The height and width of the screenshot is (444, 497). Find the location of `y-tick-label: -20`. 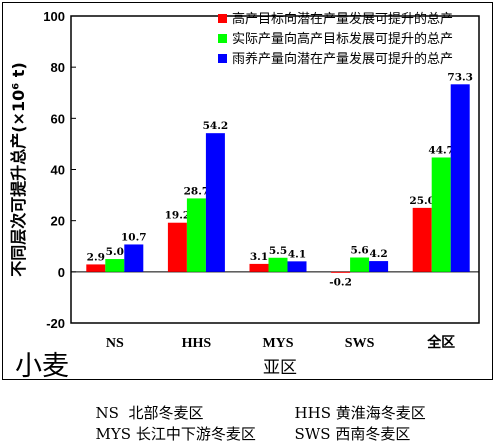

y-tick-label: -20 is located at coordinates (55, 323).